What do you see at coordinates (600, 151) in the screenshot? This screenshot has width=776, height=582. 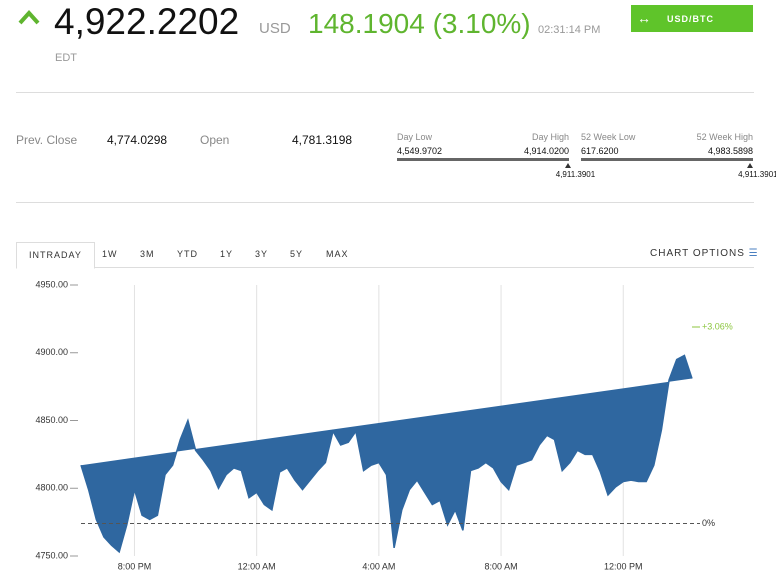 I see `range-value: 617.6200` at bounding box center [600, 151].